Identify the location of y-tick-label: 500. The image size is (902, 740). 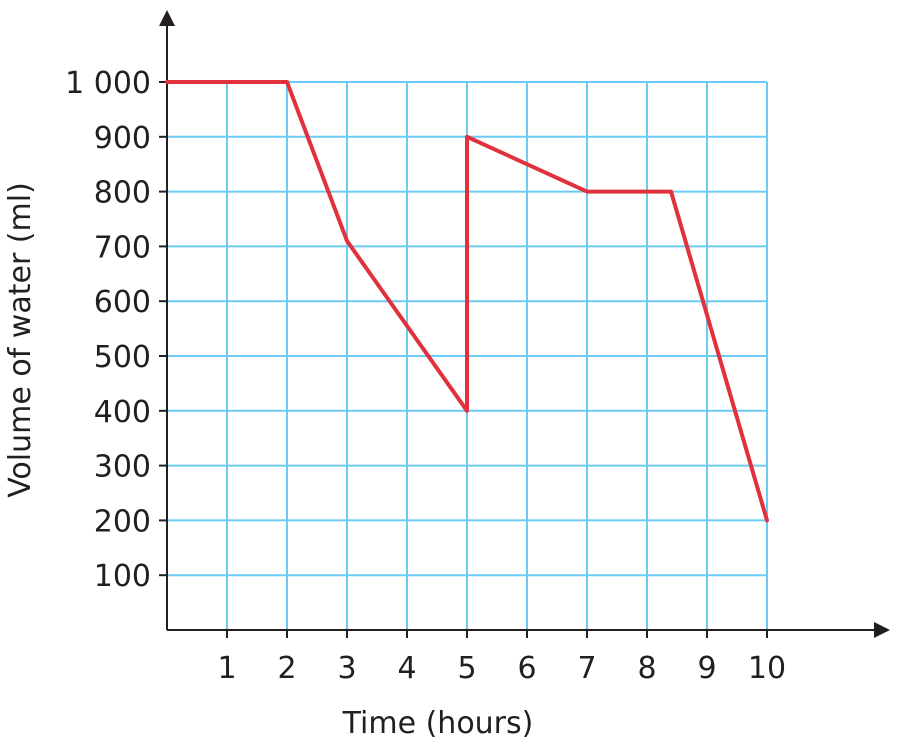
(122, 357).